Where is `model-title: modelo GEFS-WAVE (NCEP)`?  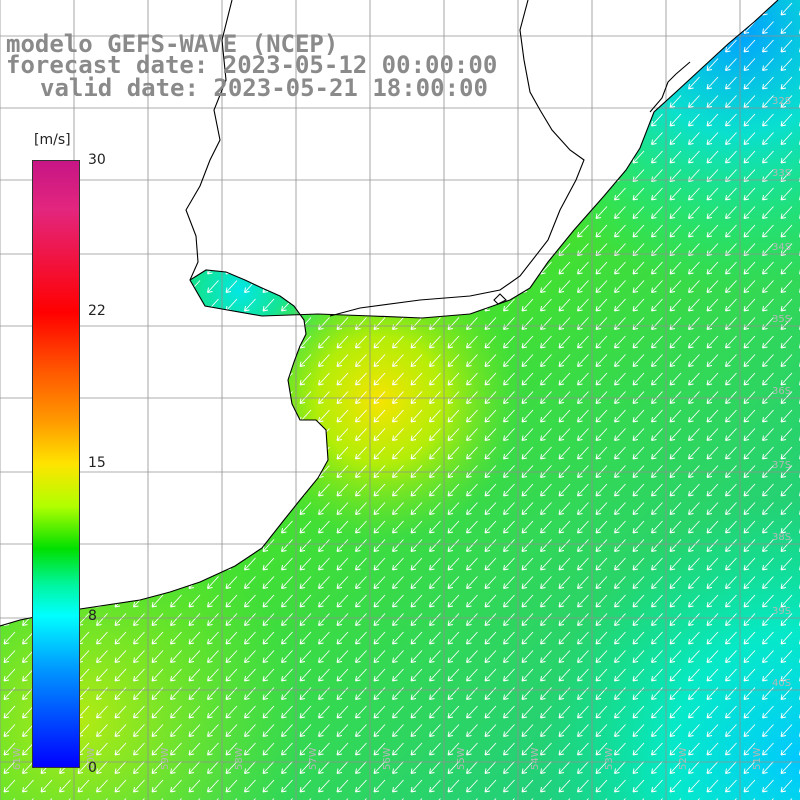 model-title: modelo GEFS-WAVE (NCEP) is located at coordinates (172, 44).